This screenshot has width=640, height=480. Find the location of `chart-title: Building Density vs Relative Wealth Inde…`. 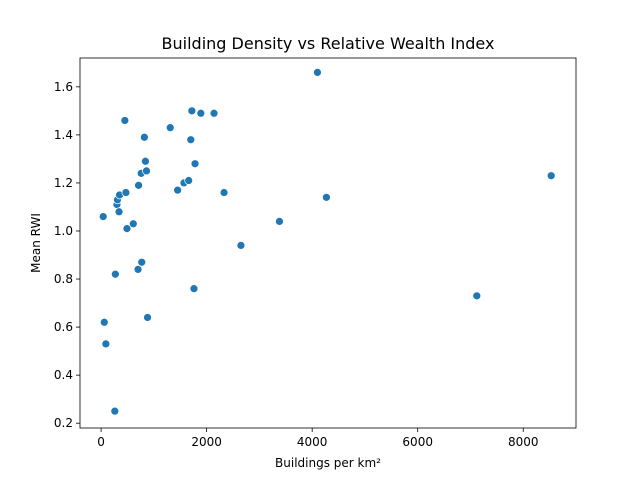

chart-title: Building Density vs Relative Wealth Inde… is located at coordinates (328, 43).